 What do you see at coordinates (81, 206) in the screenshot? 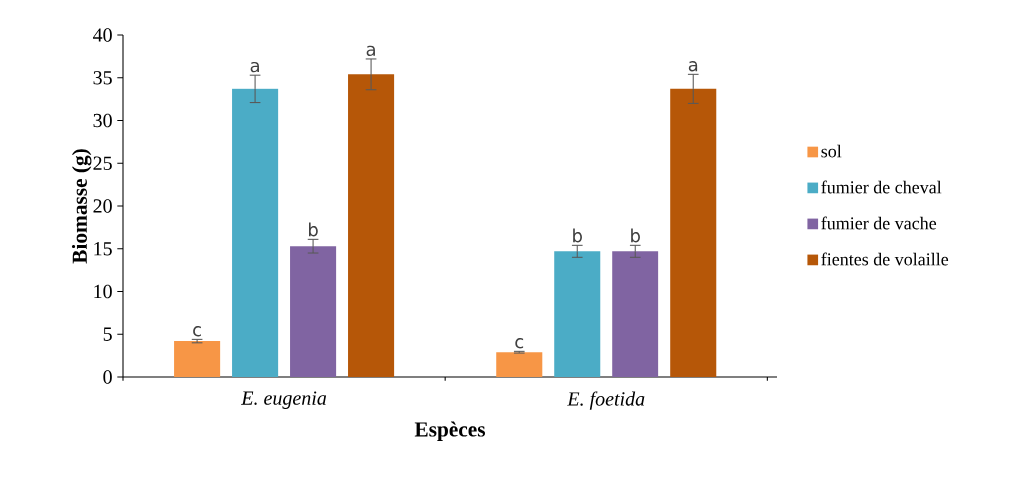
I see `y-axis-title: Biomasse (g)` at bounding box center [81, 206].